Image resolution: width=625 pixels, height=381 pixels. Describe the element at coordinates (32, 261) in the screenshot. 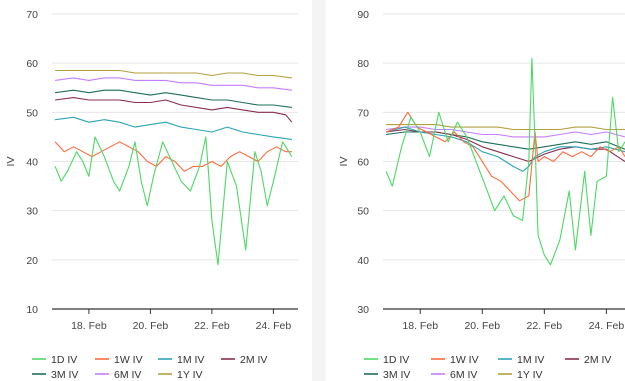

I see `y-tick-label: 20` at that location.